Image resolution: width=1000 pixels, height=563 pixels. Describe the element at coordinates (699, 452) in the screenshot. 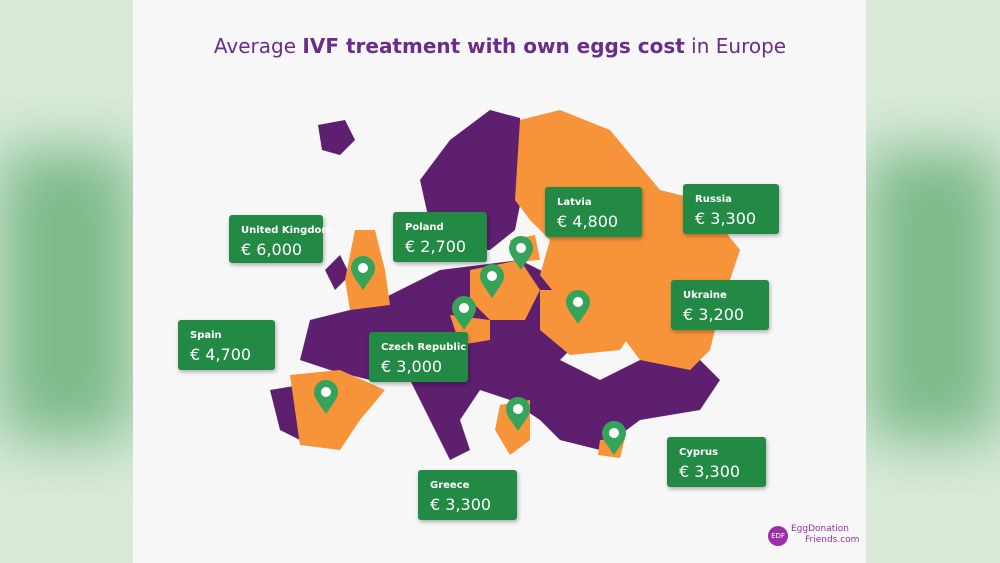

I see `country: Cyprus` at that location.